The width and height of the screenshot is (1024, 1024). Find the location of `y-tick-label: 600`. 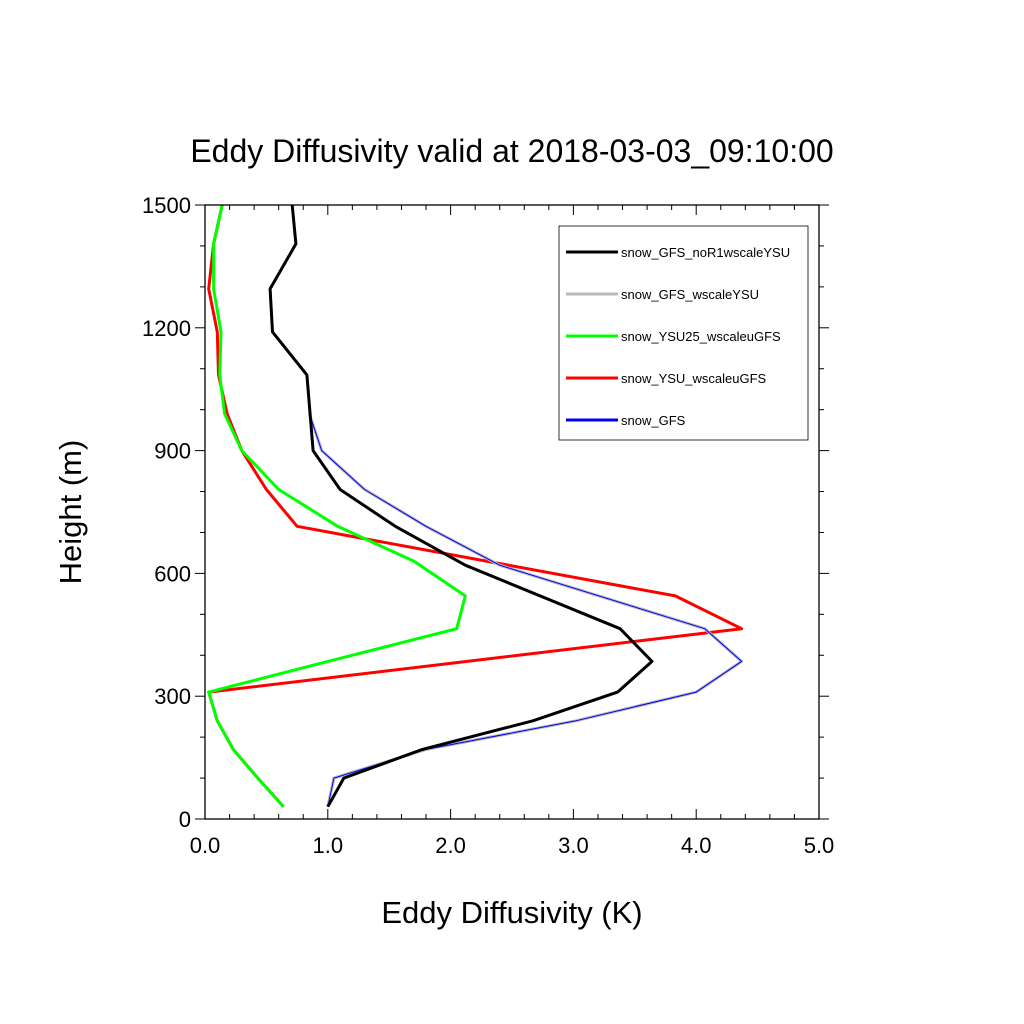

y-tick-label: 600 is located at coordinates (172, 573).